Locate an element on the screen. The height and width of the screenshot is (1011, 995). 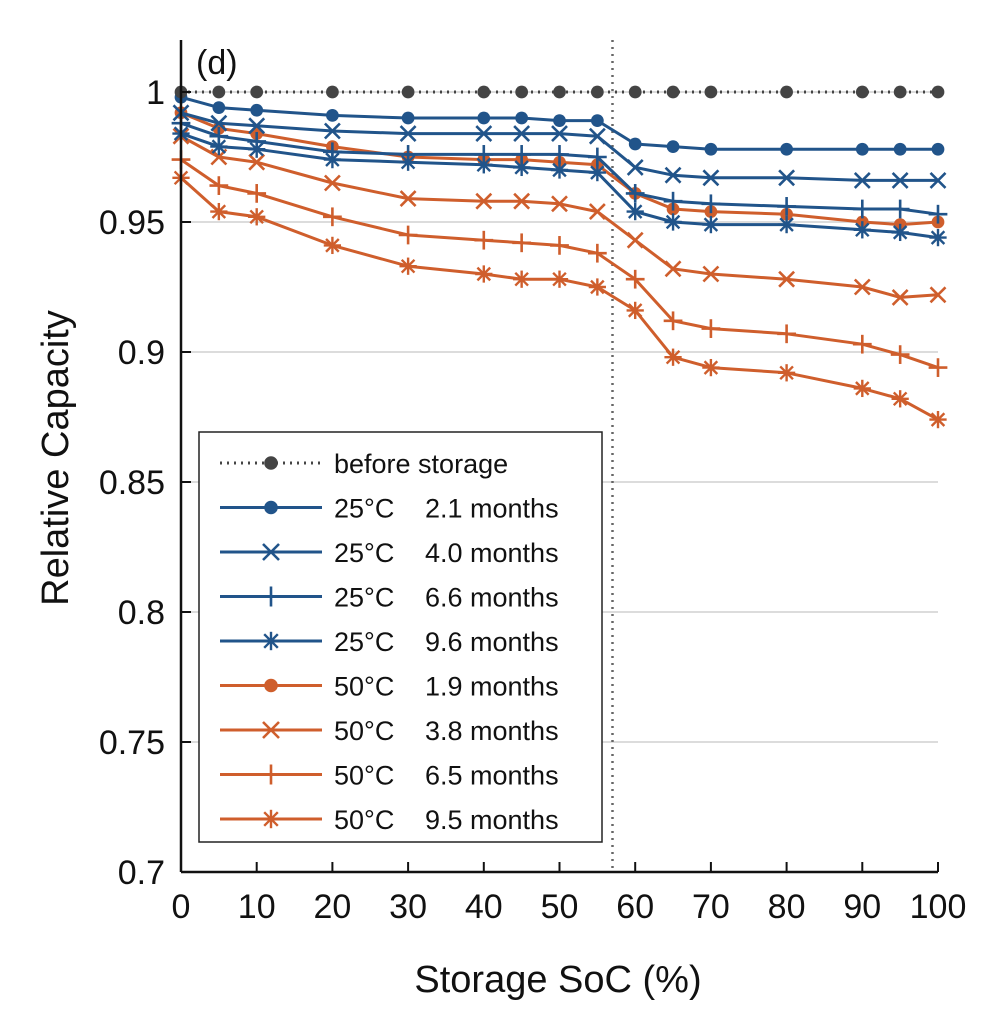
legend-item: 50°C 3.8 months is located at coordinates (389, 731).